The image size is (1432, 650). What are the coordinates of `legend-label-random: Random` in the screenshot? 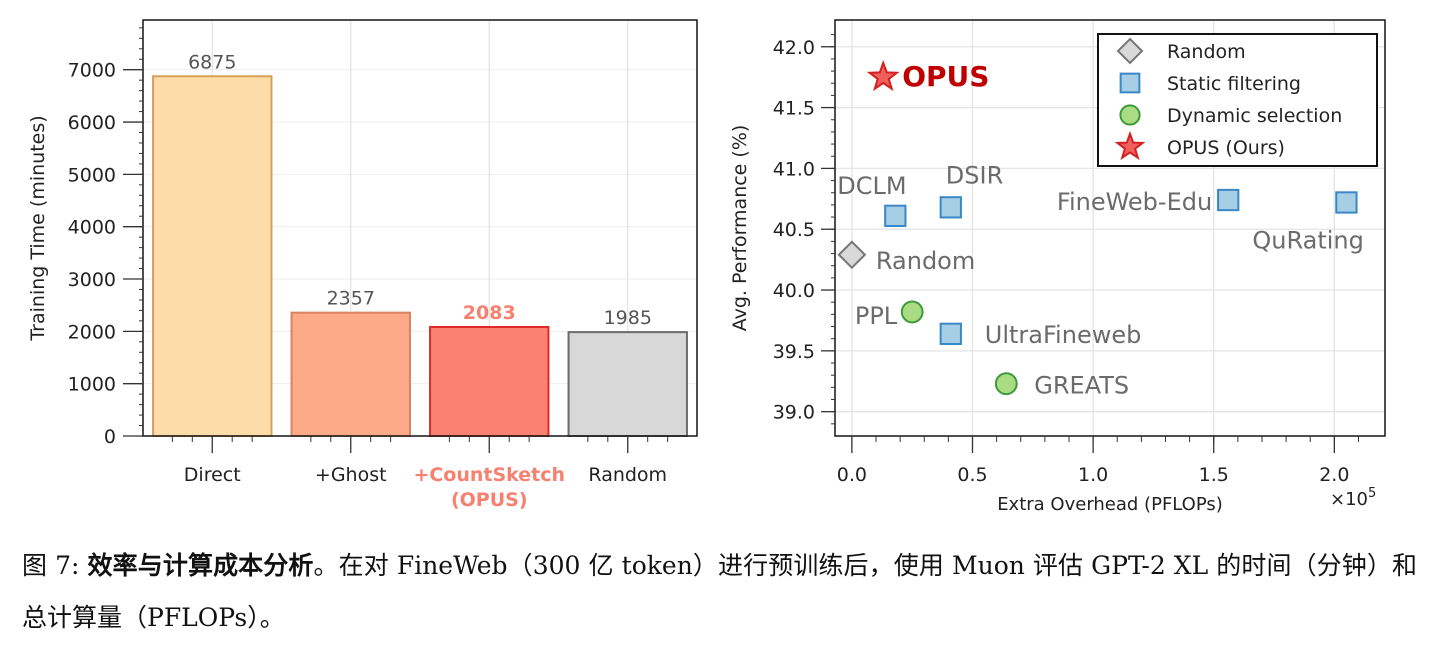 It's located at (1206, 52).